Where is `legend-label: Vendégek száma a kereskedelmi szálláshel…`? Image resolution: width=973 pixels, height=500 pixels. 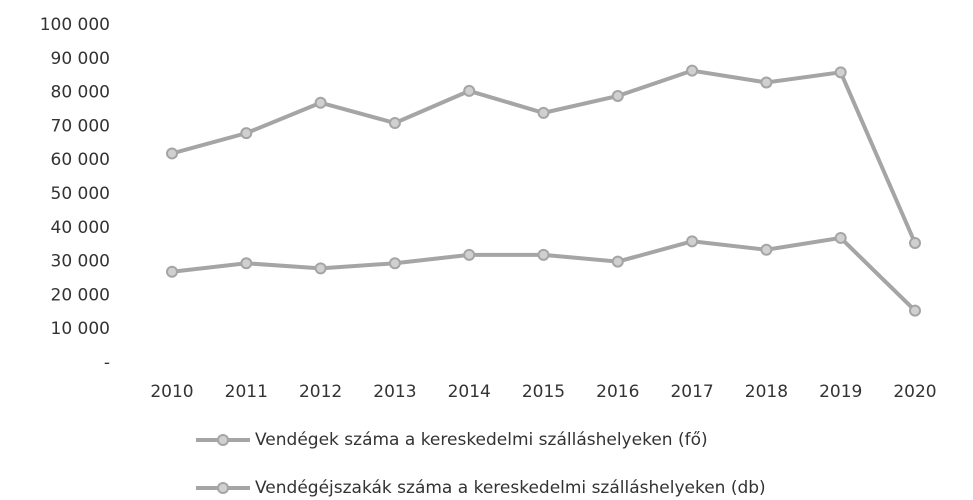
legend-label: Vendégek száma a kereskedelmi szálláshel… is located at coordinates (481, 440).